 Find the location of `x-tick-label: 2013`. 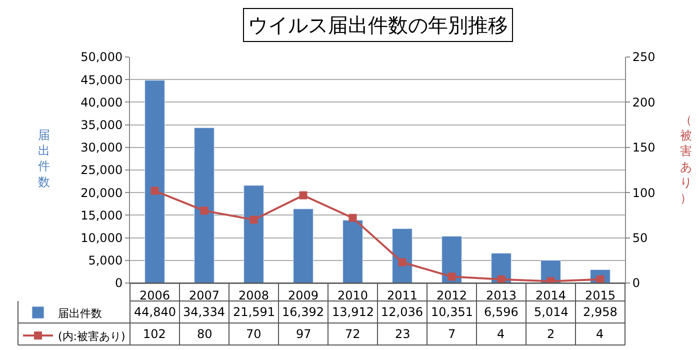

x-tick-label: 2013 is located at coordinates (501, 295).